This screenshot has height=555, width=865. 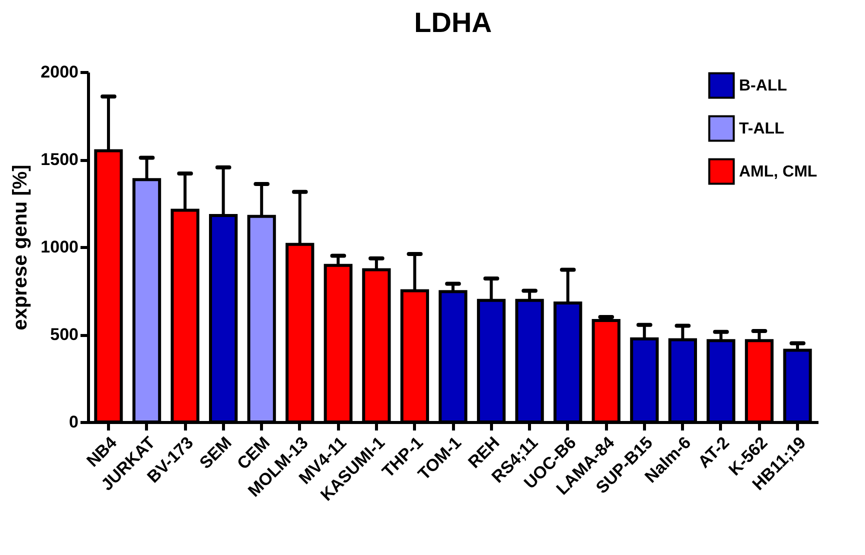 I want to click on y-tick-label: 1500, so click(x=59, y=159).